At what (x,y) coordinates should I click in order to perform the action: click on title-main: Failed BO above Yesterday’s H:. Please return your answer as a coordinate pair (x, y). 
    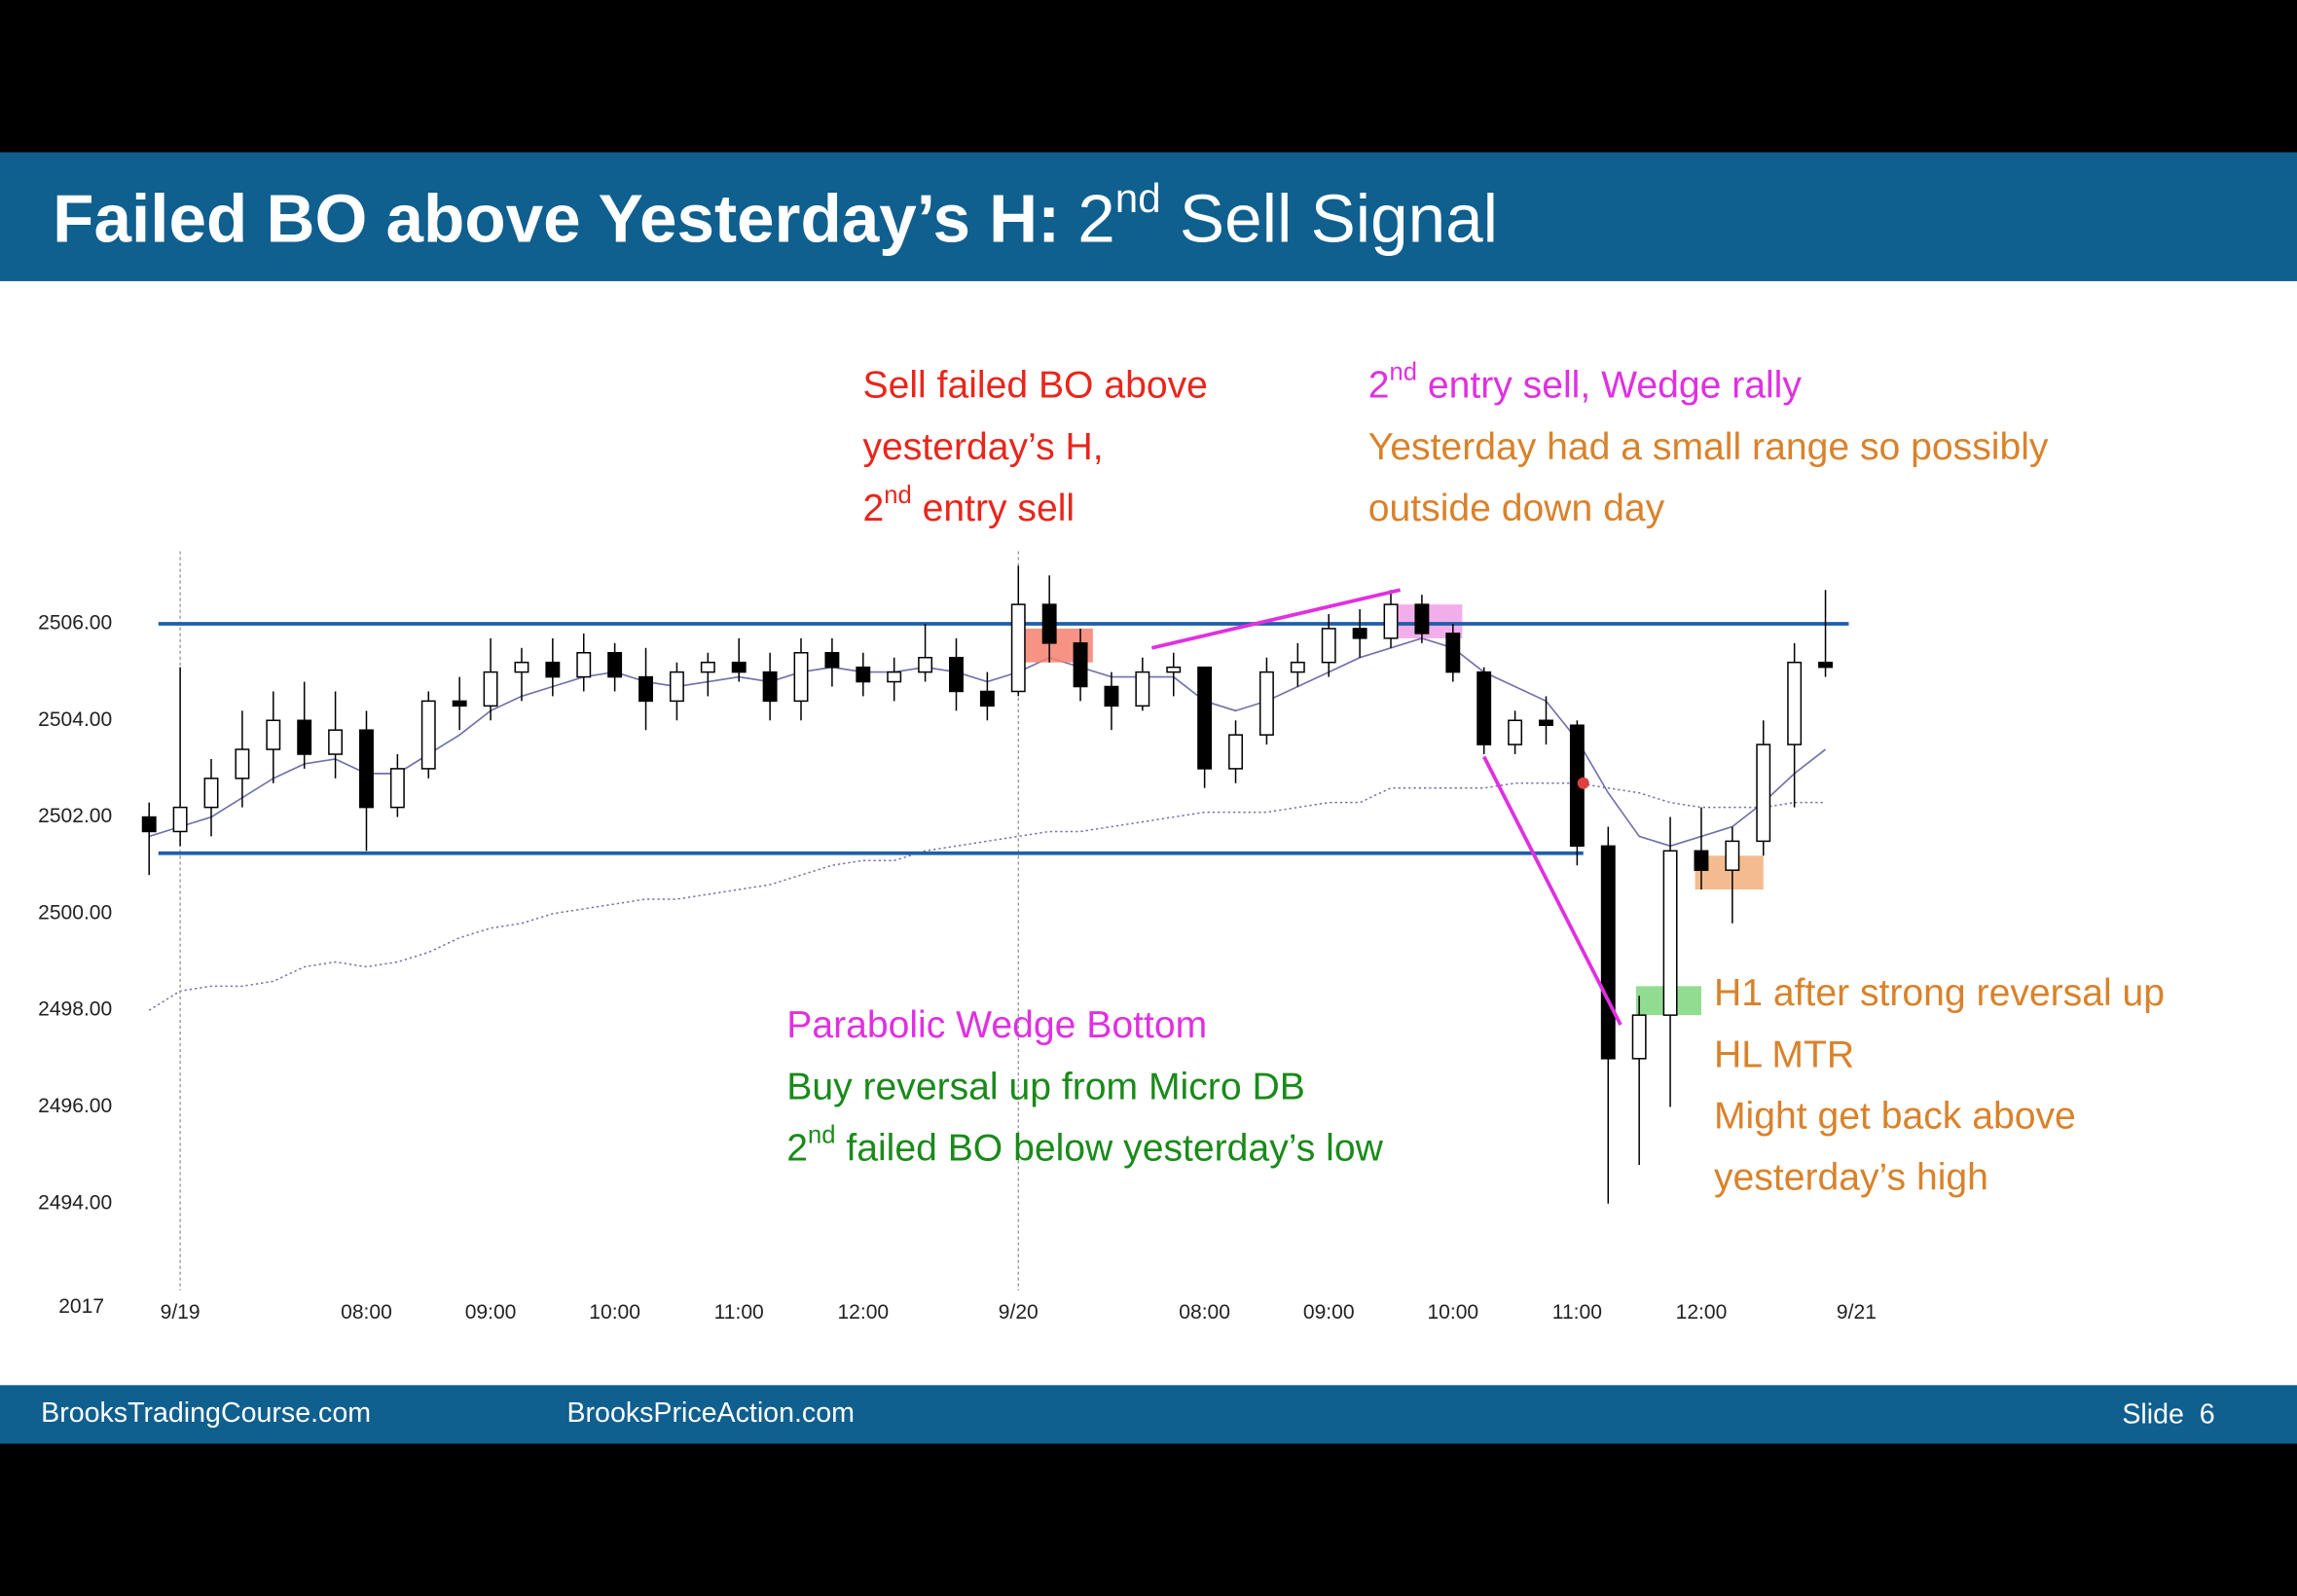
    Looking at the image, I should click on (556, 218).